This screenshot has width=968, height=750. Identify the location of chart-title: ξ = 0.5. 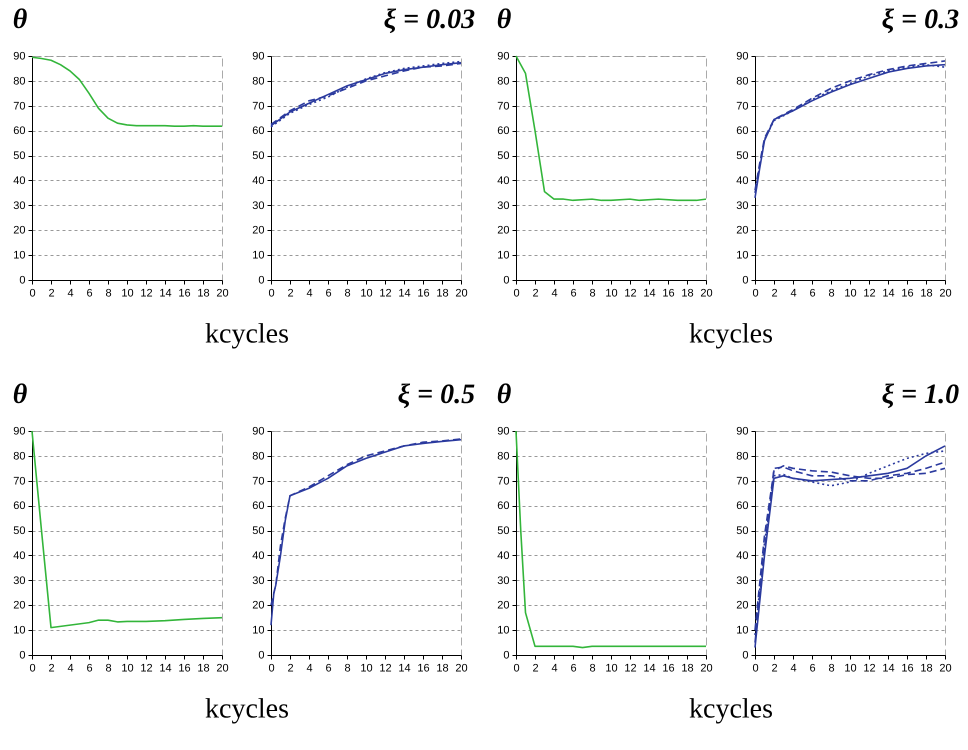
(437, 394).